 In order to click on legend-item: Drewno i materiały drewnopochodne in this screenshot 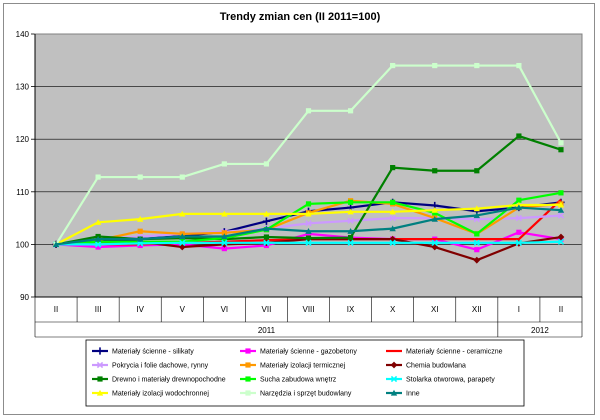, I will do `click(159, 380)`.